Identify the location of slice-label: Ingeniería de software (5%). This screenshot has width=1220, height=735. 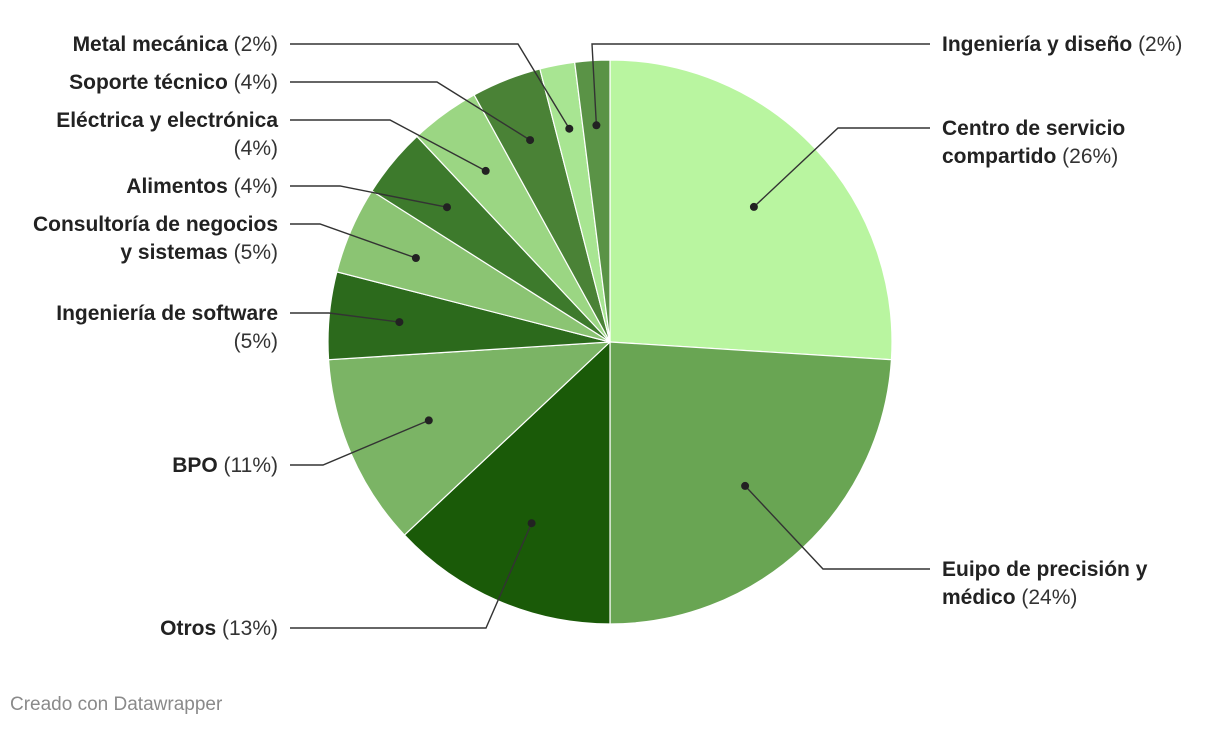
(167, 327).